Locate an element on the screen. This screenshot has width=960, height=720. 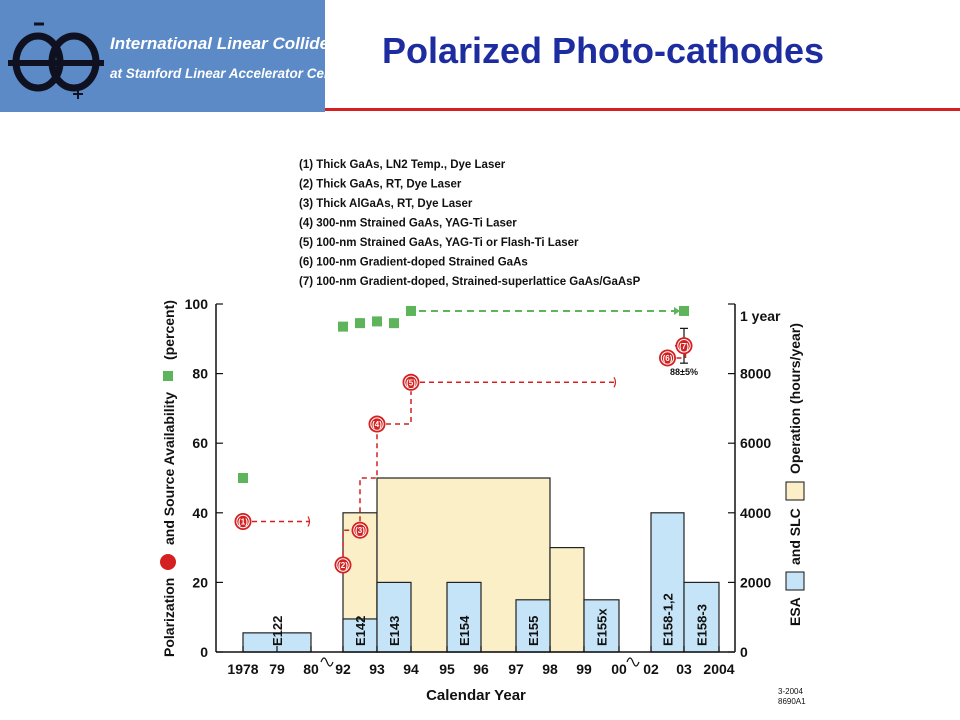
esa-bar-label: E154 is located at coordinates (464, 630).